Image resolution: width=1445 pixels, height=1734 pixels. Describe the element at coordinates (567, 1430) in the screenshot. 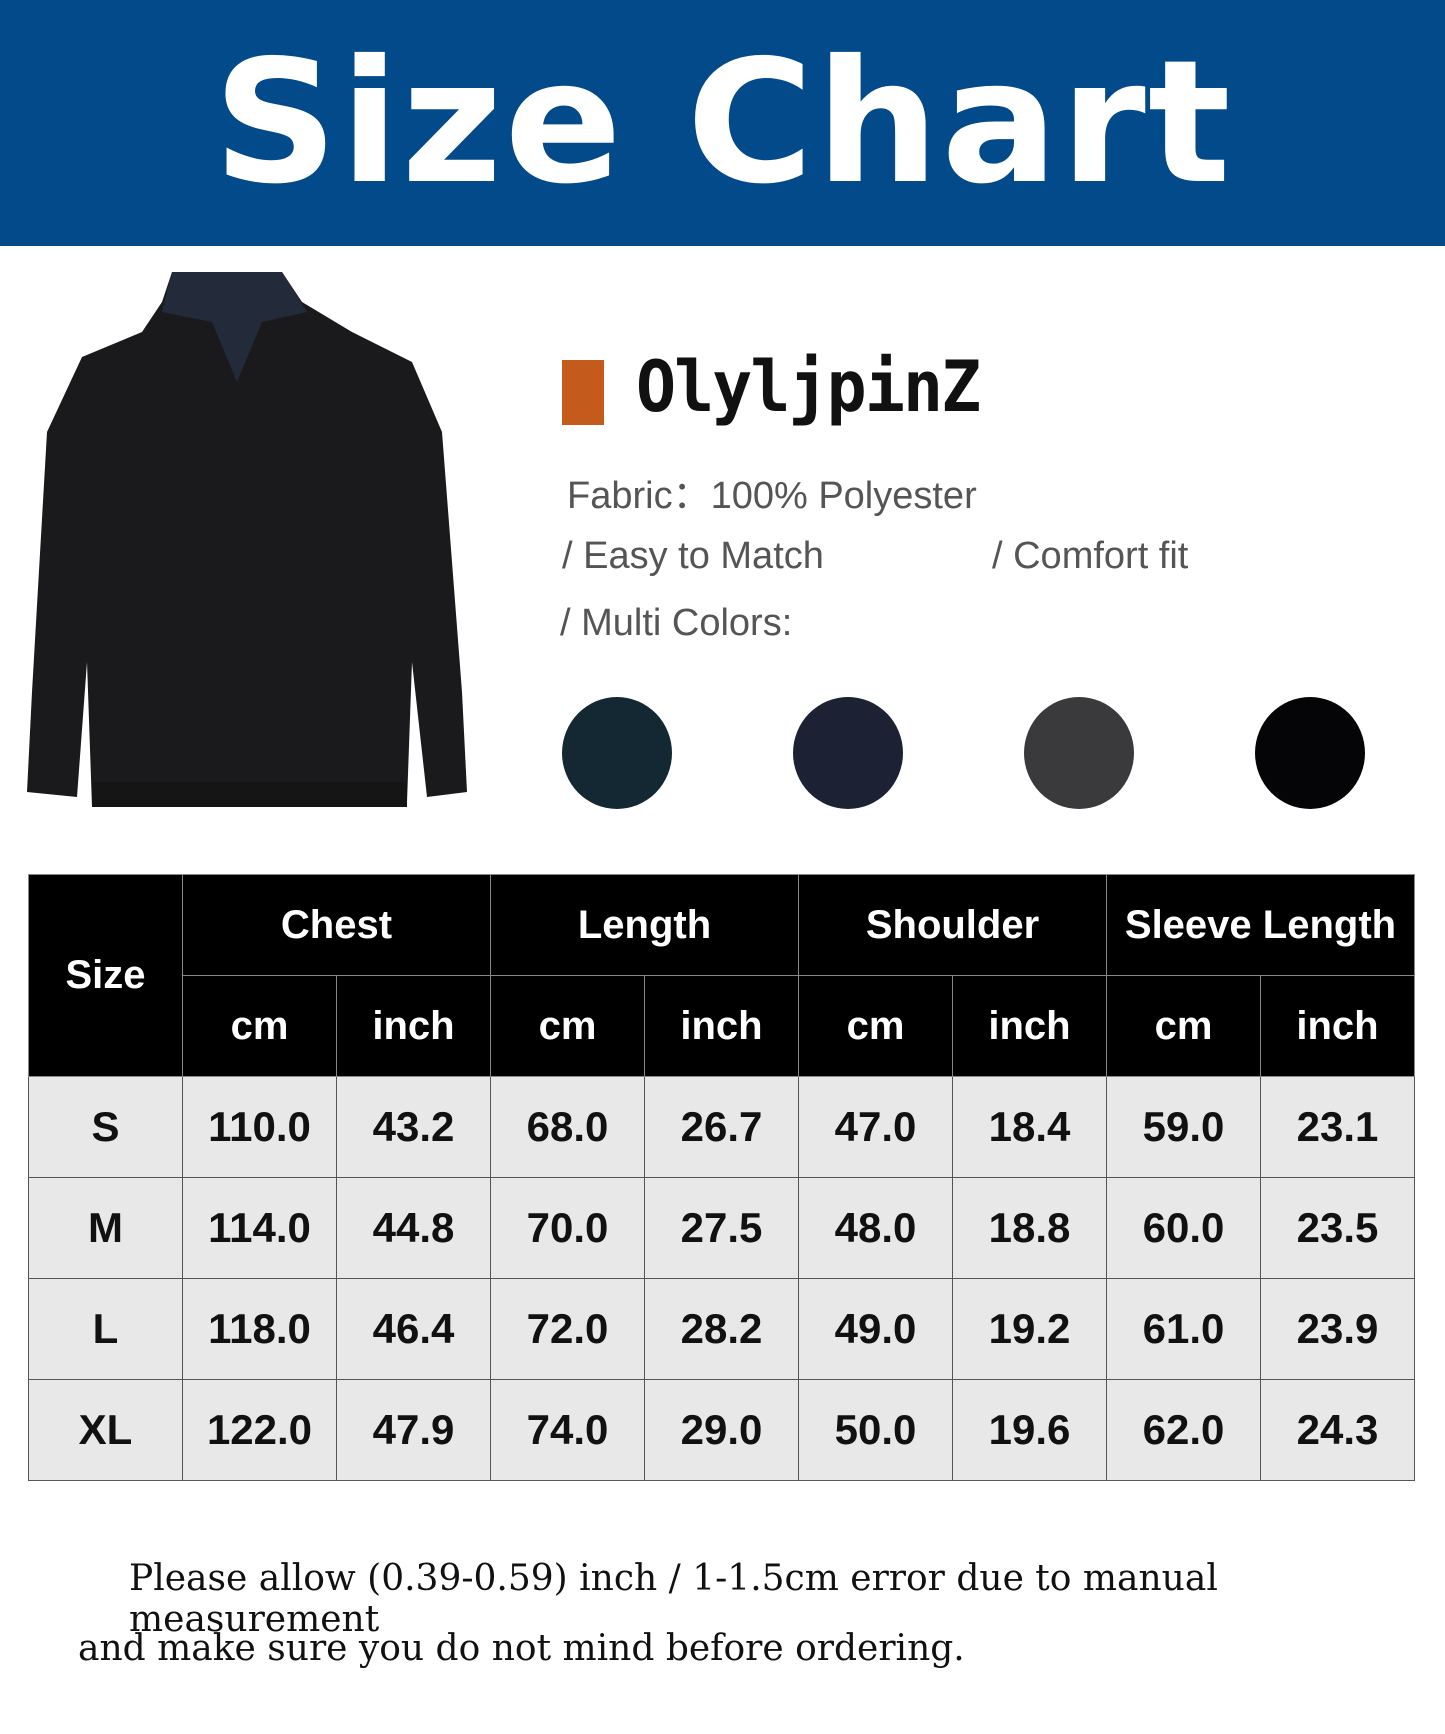

I see `measurement-cell: 74.0` at that location.